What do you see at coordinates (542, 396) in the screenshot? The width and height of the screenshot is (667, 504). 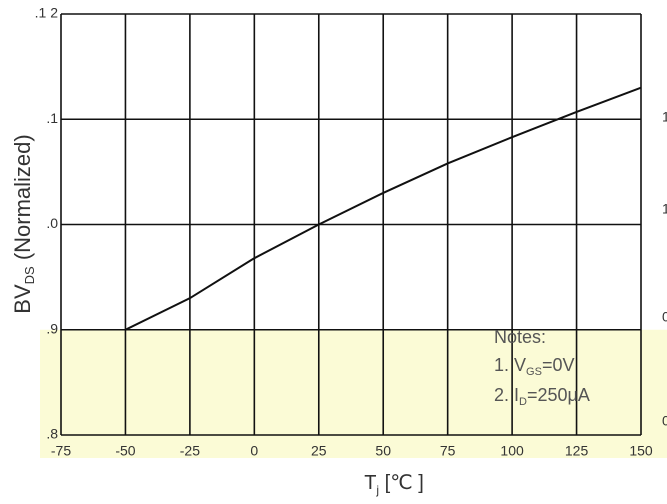 I see `note: 2. ID=250μA` at bounding box center [542, 396].